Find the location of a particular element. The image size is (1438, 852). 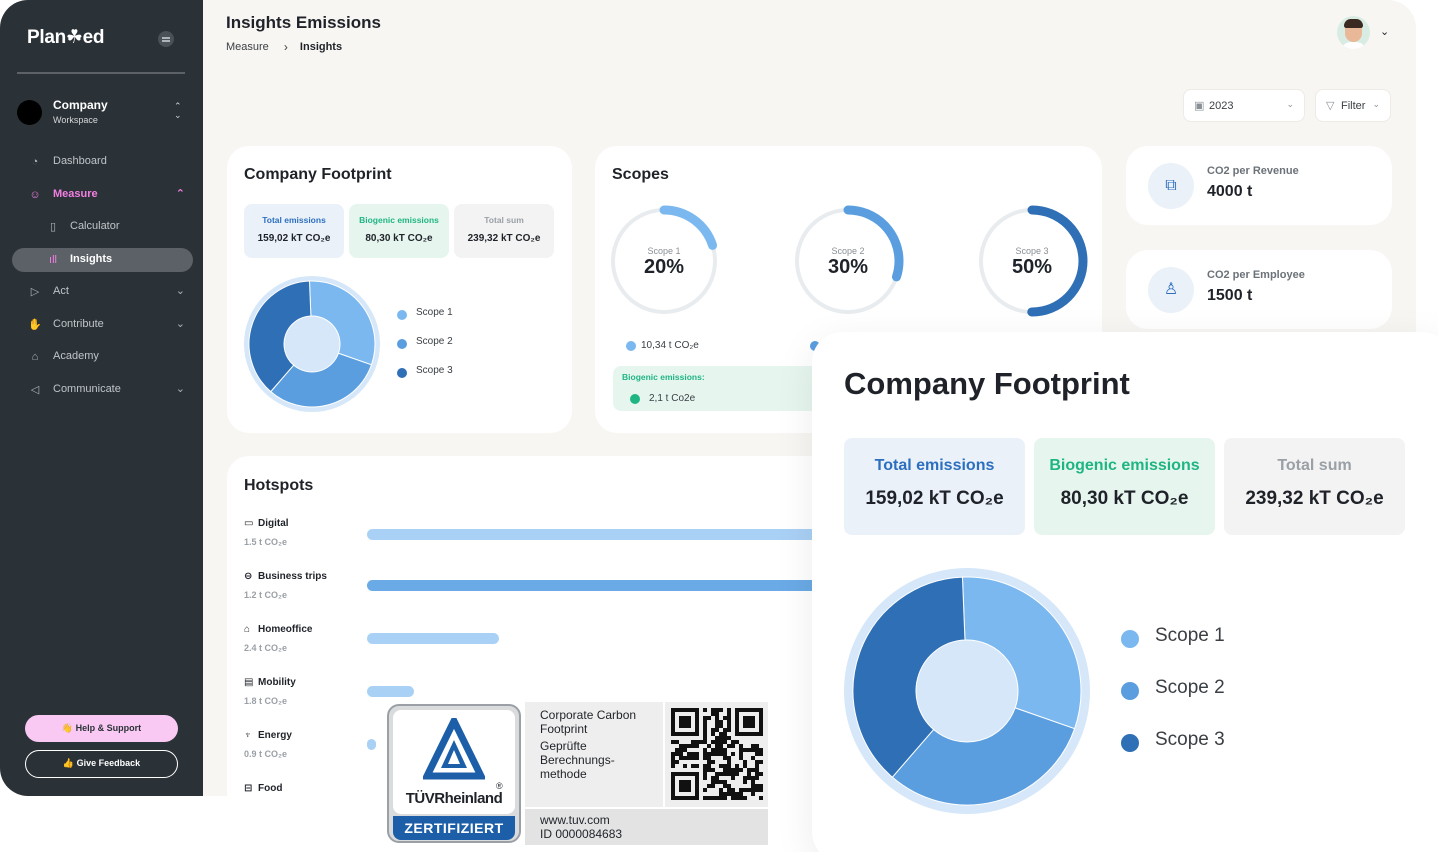

sidebar-item-label: Insights is located at coordinates (91, 259).